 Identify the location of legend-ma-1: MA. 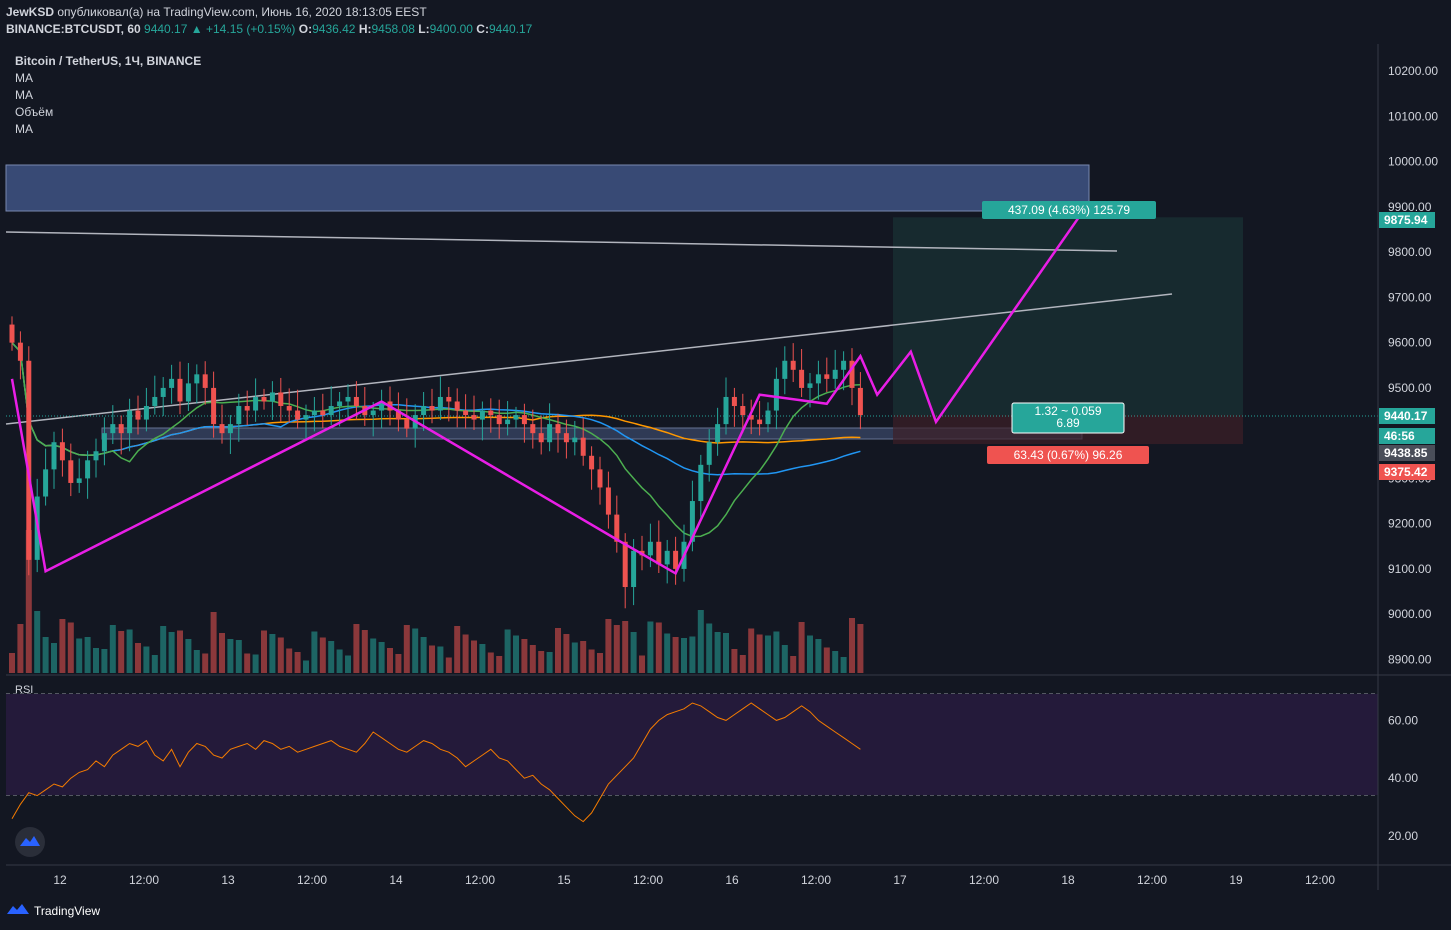
(24, 78).